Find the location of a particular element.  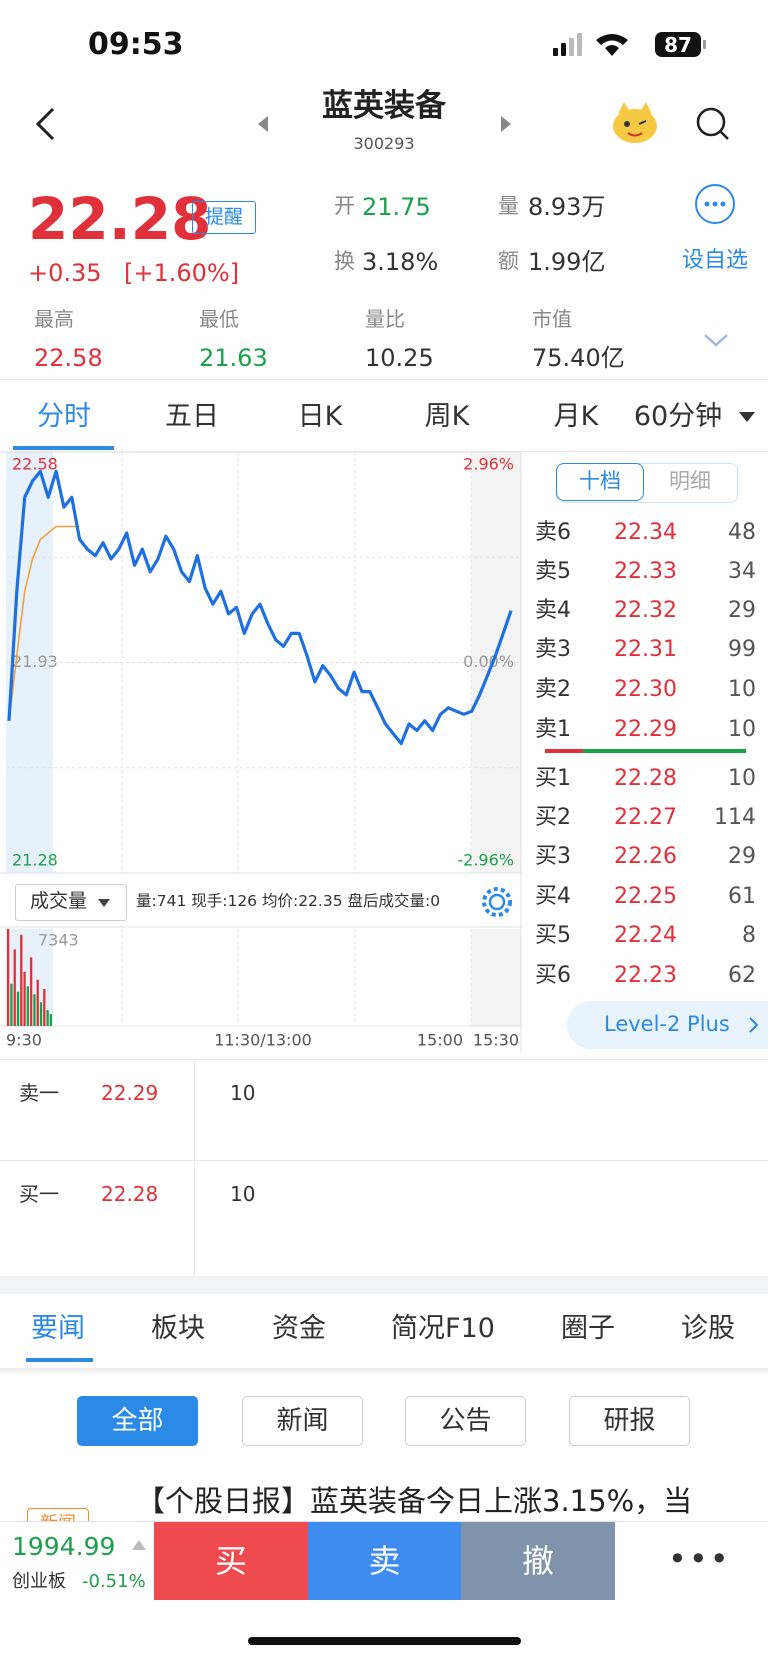

status-time: 09:53 is located at coordinates (136, 44).